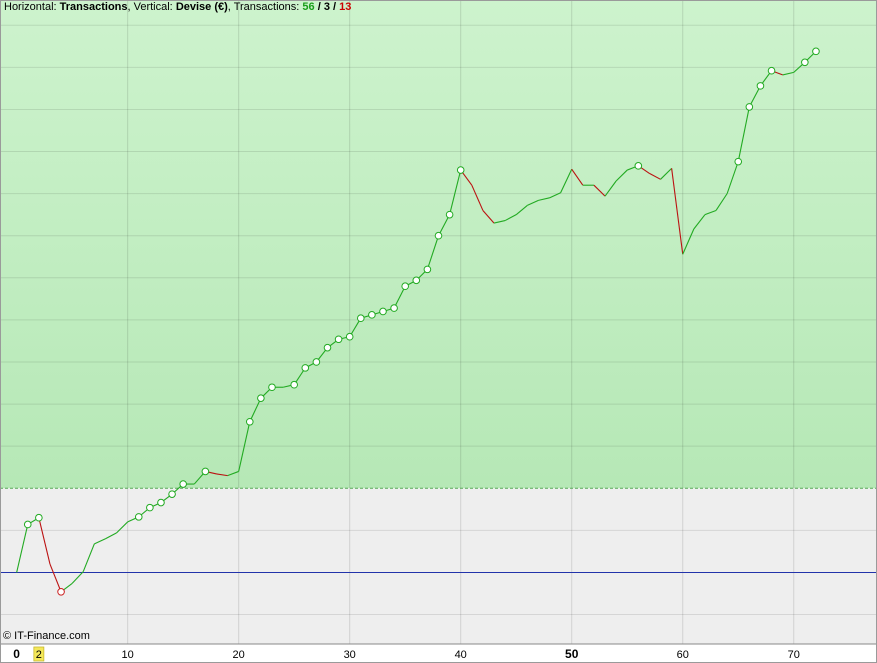  Describe the element at coordinates (16, 654) in the screenshot. I see `x-tick-label: 0` at that location.